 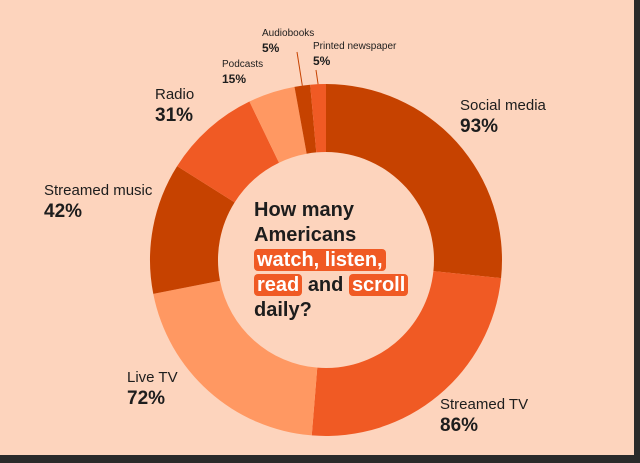 I want to click on question-line-4: read and scroll, so click(x=354, y=285).